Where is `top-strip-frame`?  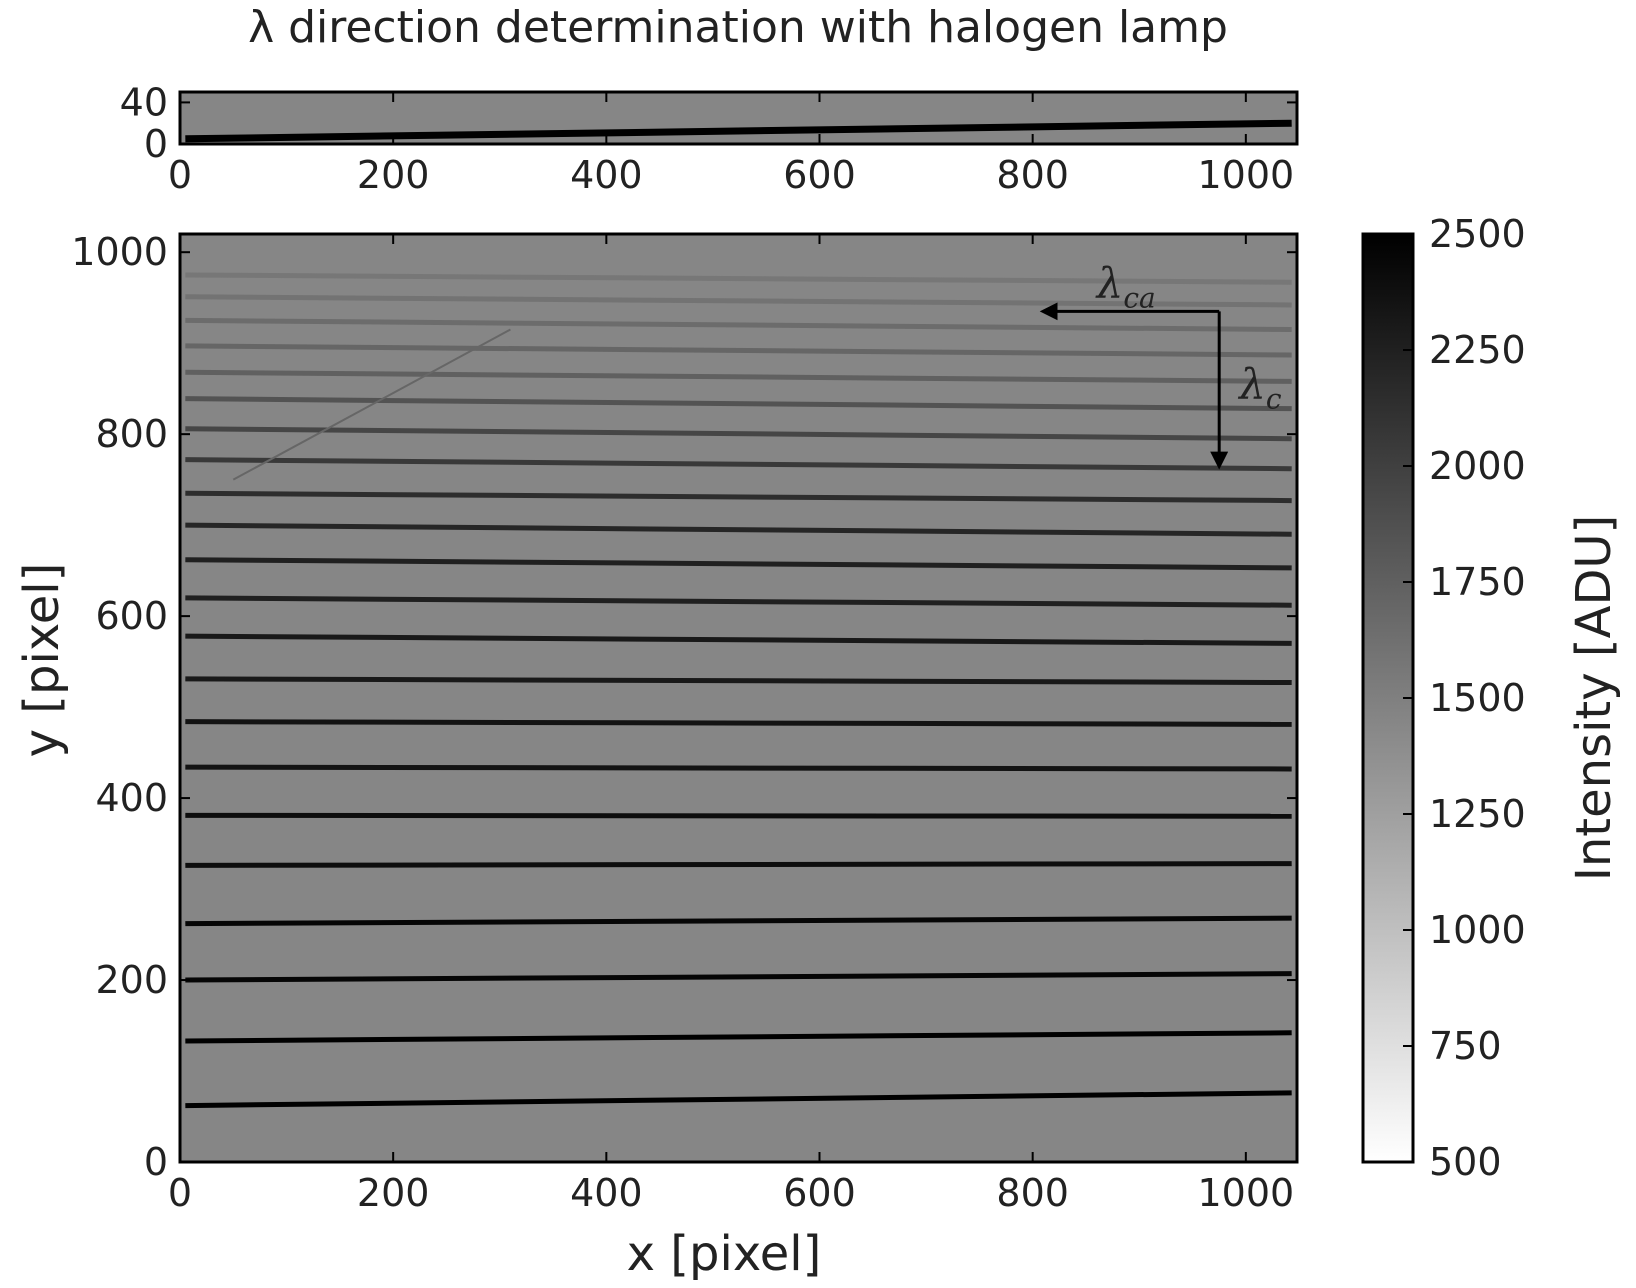
top-strip-frame is located at coordinates (738, 118).